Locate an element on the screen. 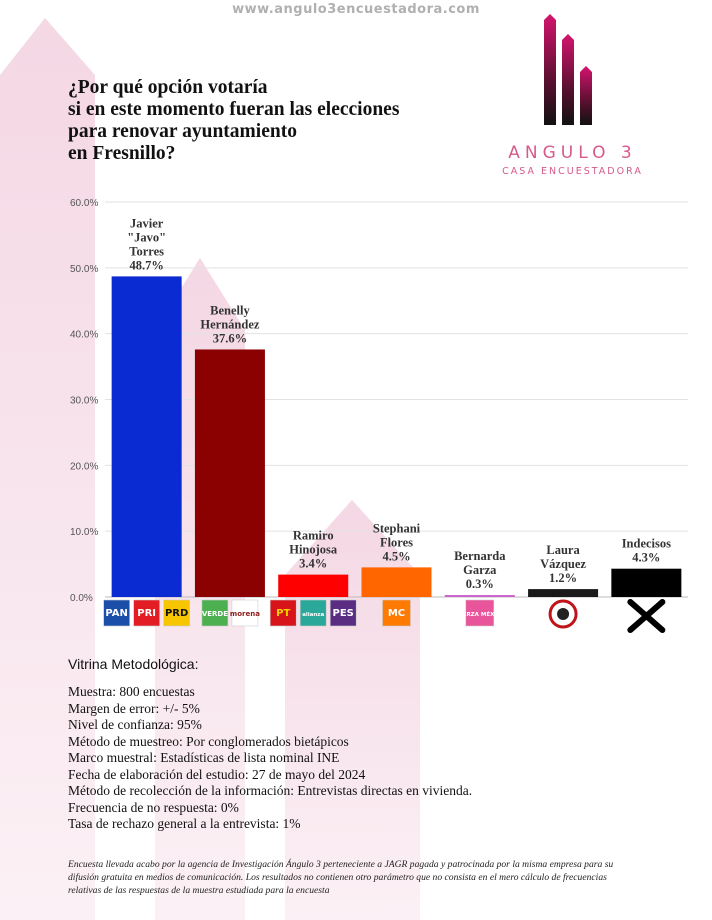  category-label: Stephani is located at coordinates (397, 528).